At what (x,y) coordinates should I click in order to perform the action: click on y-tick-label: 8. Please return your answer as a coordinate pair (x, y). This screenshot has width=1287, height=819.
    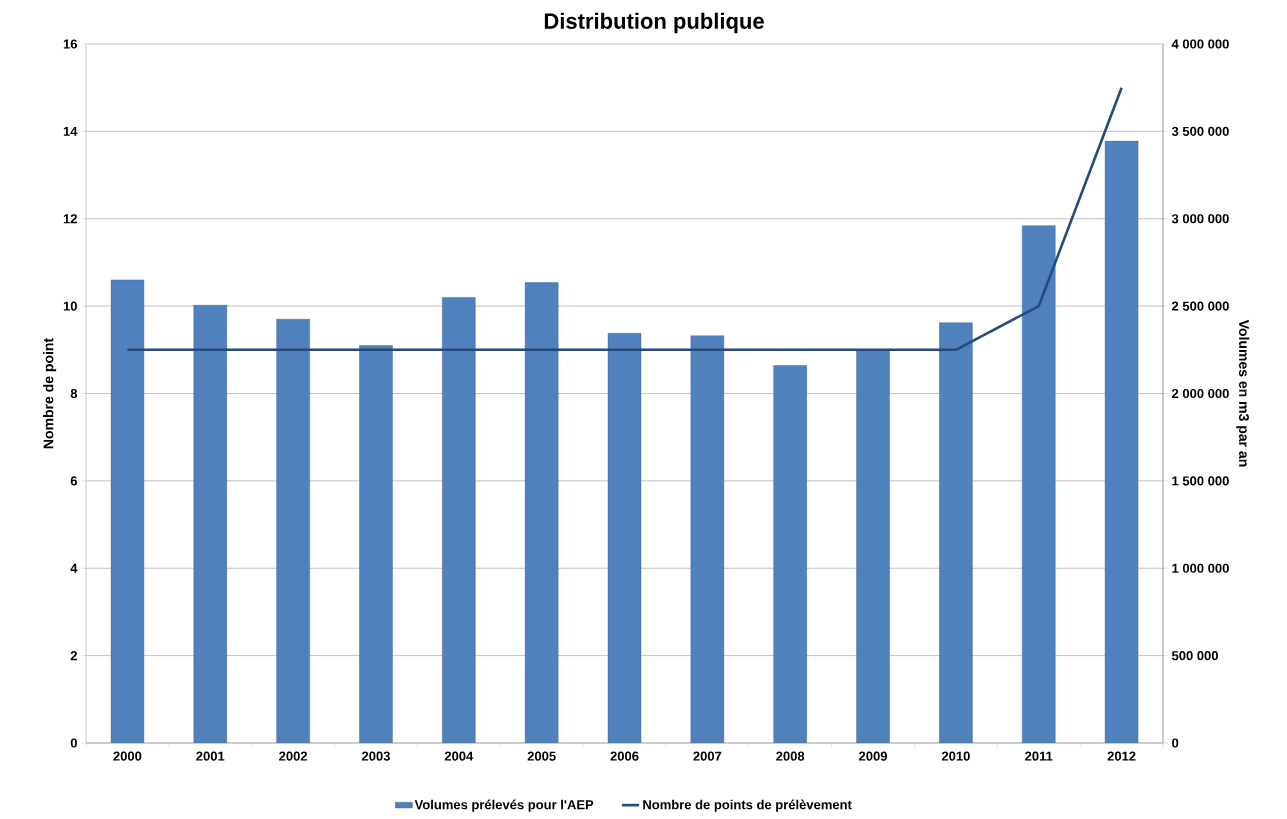
    Looking at the image, I should click on (74, 393).